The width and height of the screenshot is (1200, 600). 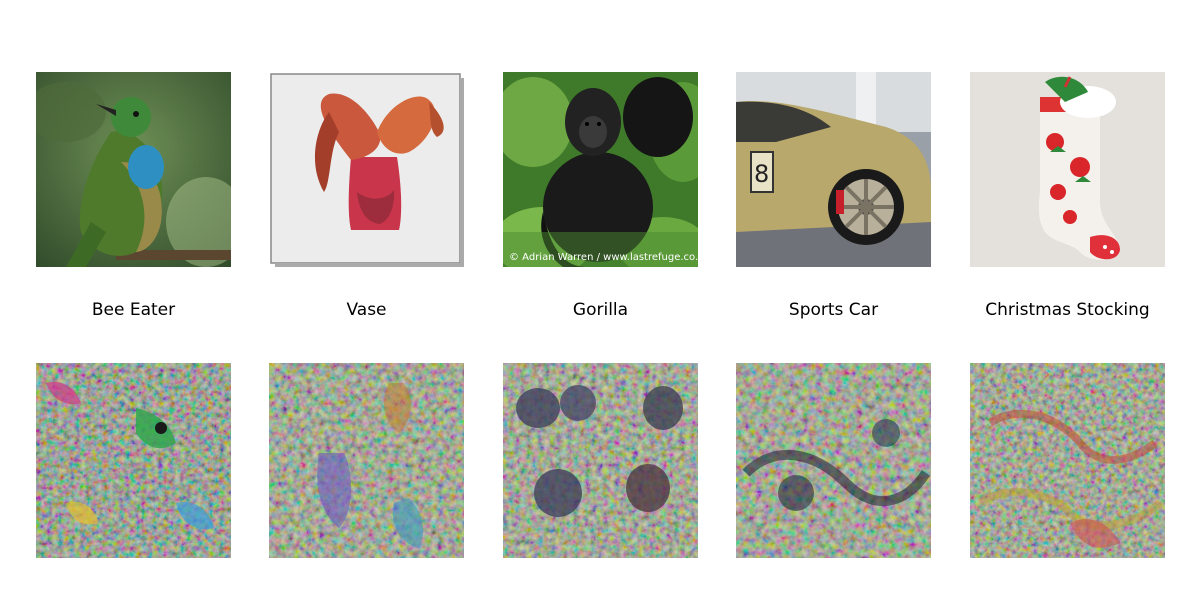 I want to click on bee-eater-visualization, so click(x=133, y=460).